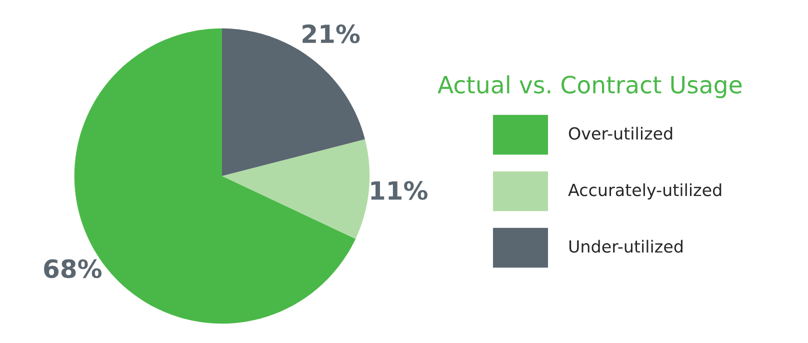  What do you see at coordinates (625, 246) in the screenshot?
I see `legend-label: Under-utilized` at bounding box center [625, 246].